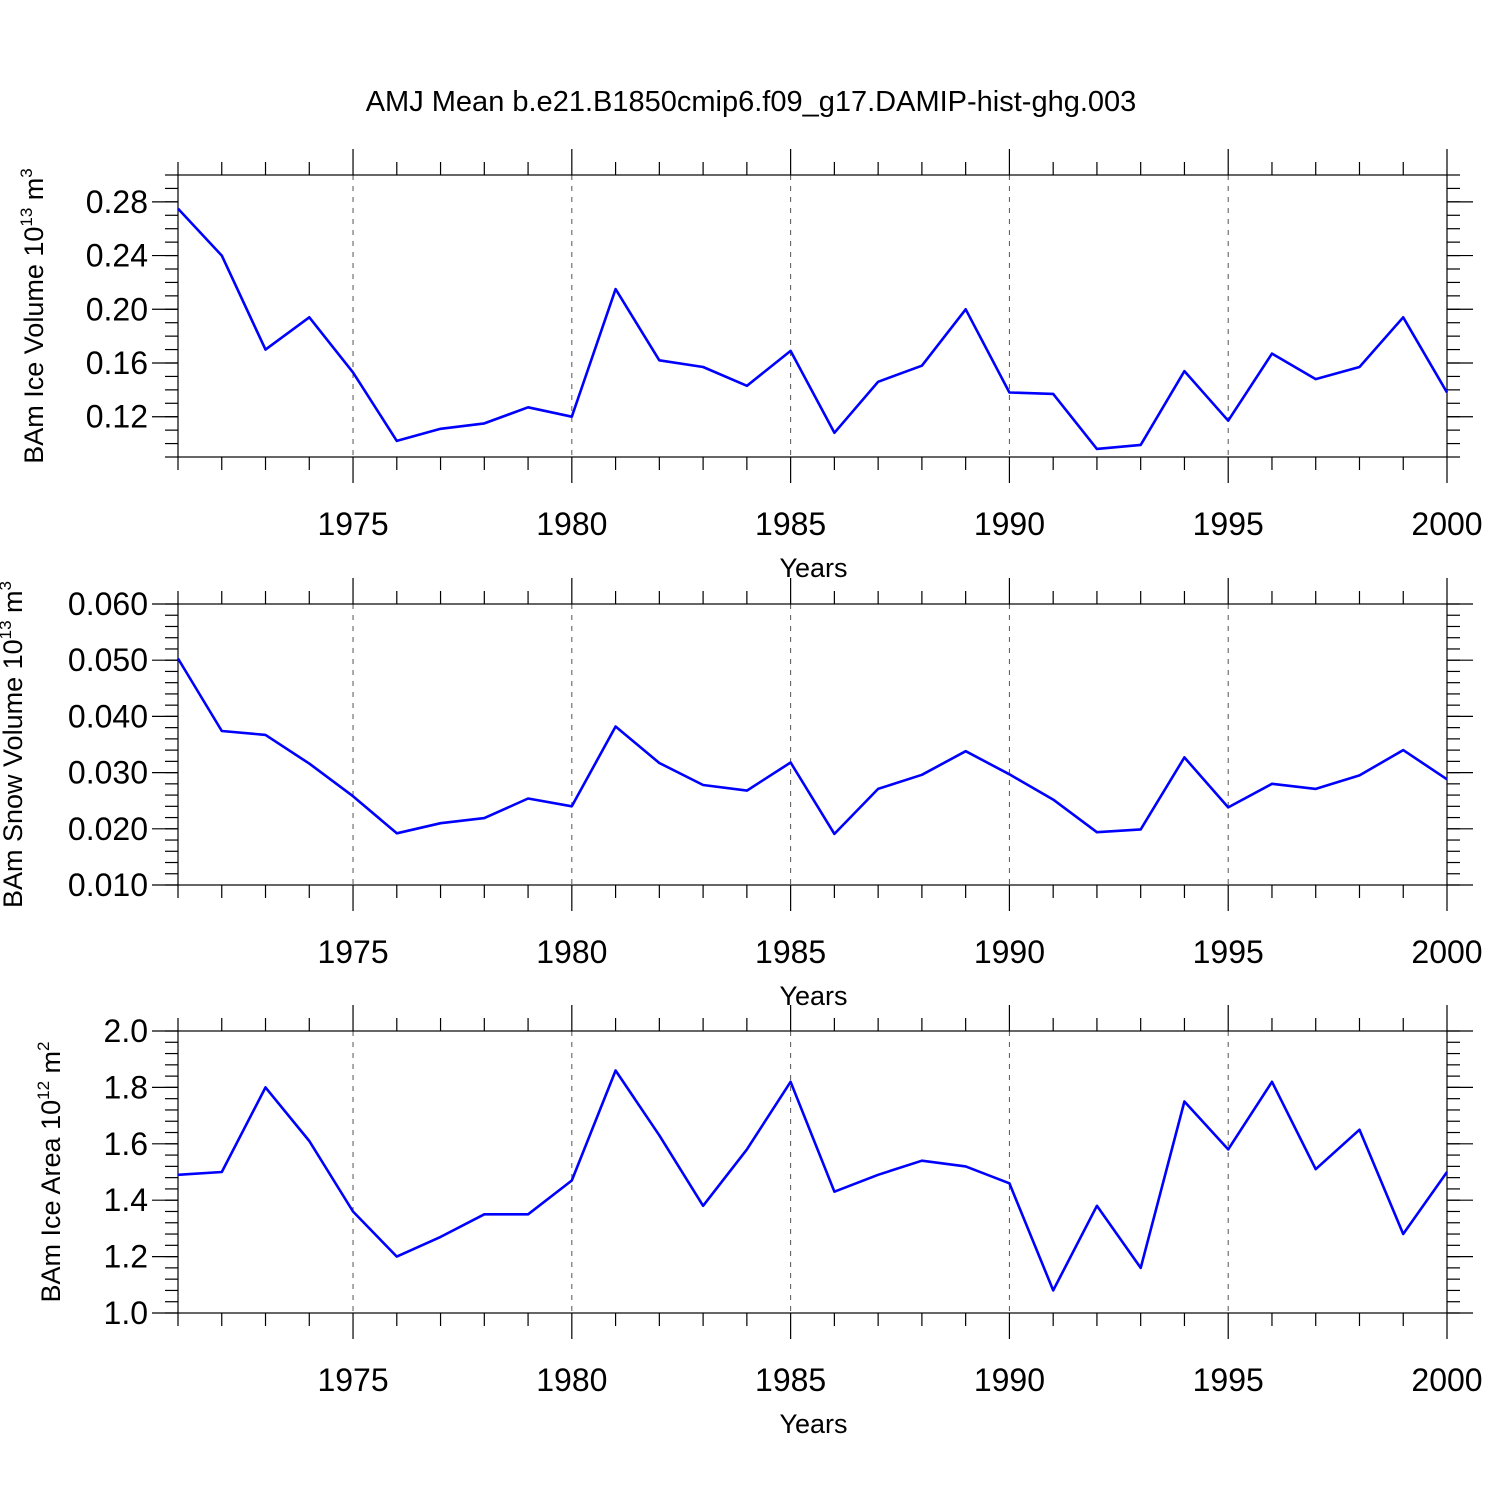  What do you see at coordinates (108, 773) in the screenshot?
I see `y-tick-label: 0.030` at bounding box center [108, 773].